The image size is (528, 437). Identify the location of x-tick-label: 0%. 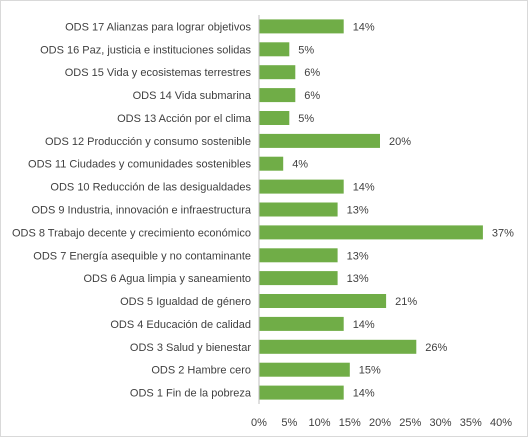
(259, 423).